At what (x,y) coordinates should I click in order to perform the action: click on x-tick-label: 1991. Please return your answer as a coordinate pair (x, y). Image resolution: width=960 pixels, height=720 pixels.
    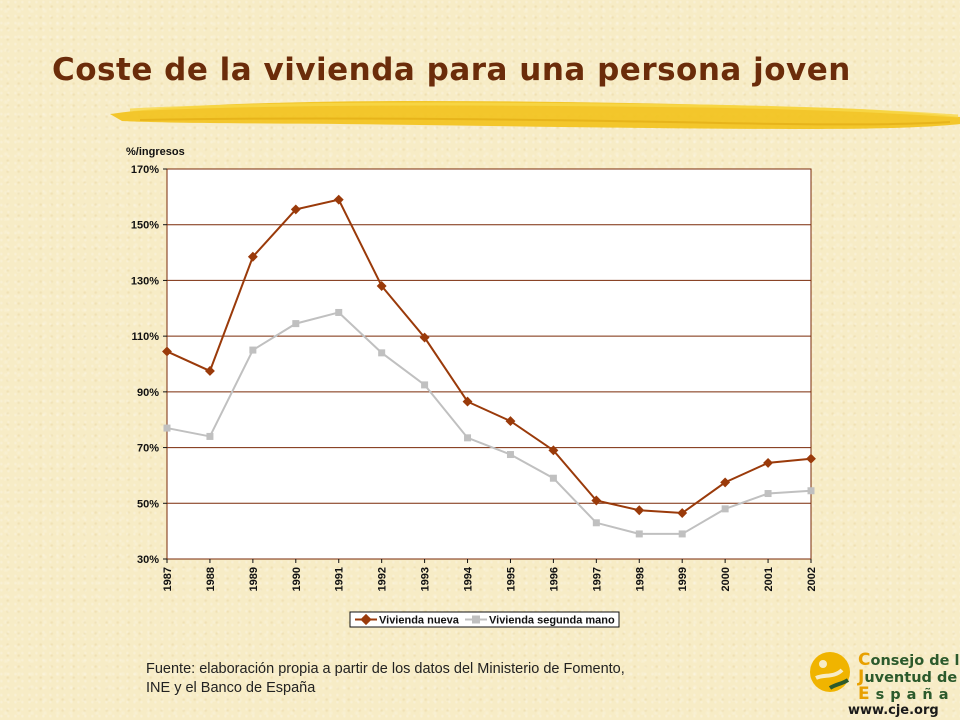
    Looking at the image, I should click on (340, 579).